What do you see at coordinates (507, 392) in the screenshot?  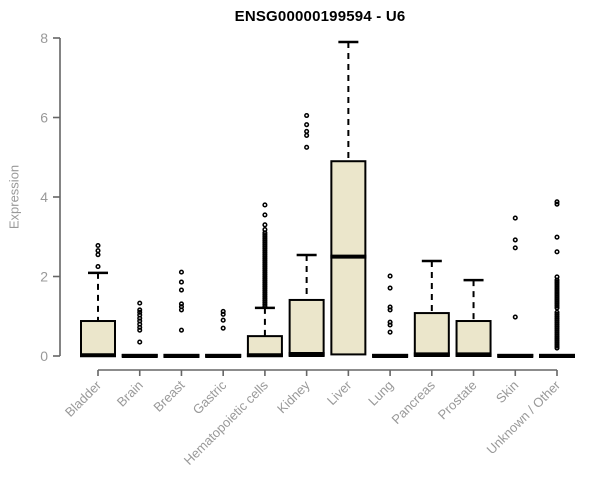 I see `x-tick-label-skin: Skin` at bounding box center [507, 392].